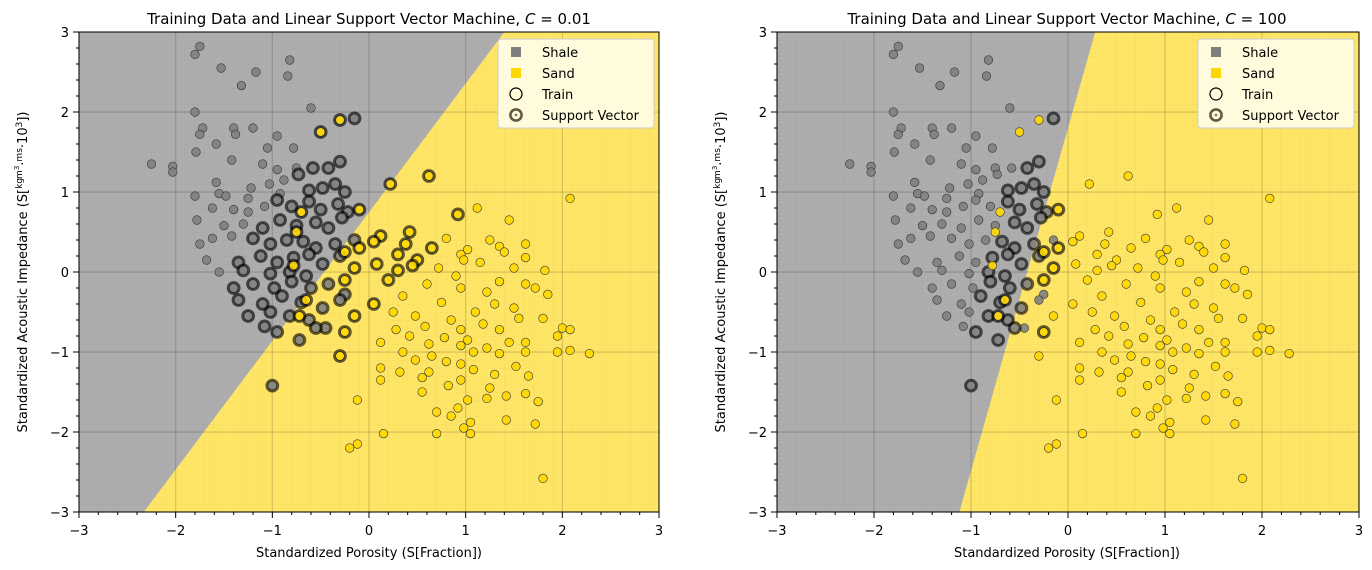 Image resolution: width=1372 pixels, height=570 pixels. What do you see at coordinates (1276, 83) in the screenshot?
I see `legend: Shale Sand Train Support Vector` at bounding box center [1276, 83].